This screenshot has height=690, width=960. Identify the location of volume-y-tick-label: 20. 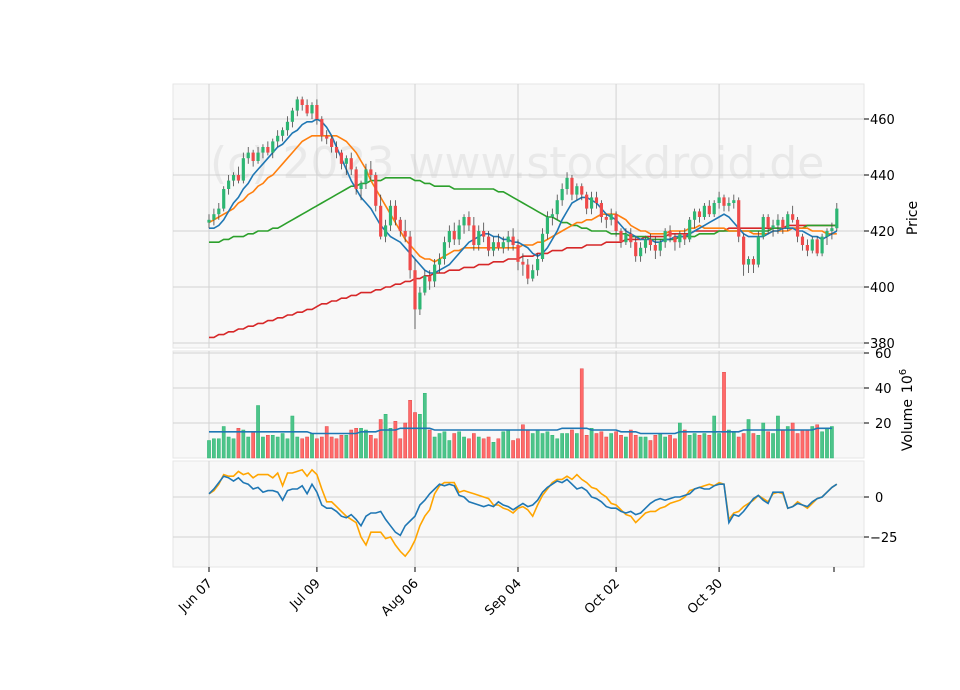
(883, 424).